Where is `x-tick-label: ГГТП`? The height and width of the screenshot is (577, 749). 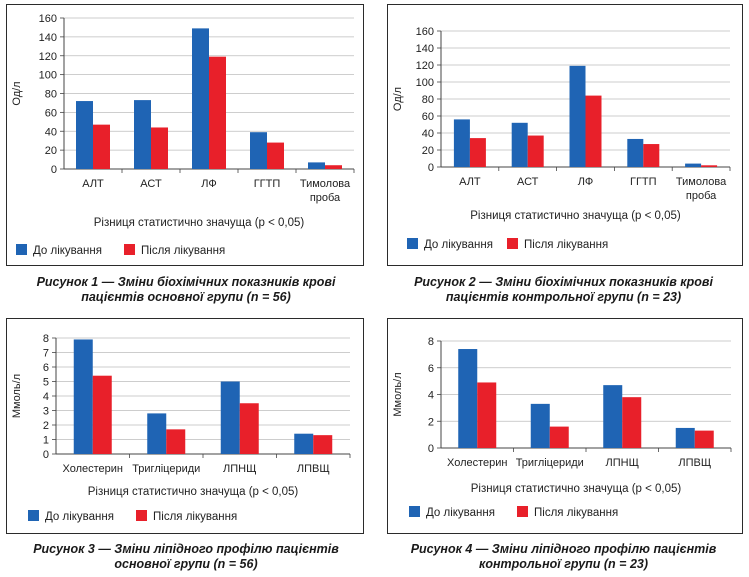 x-tick-label: ГГТП is located at coordinates (643, 182).